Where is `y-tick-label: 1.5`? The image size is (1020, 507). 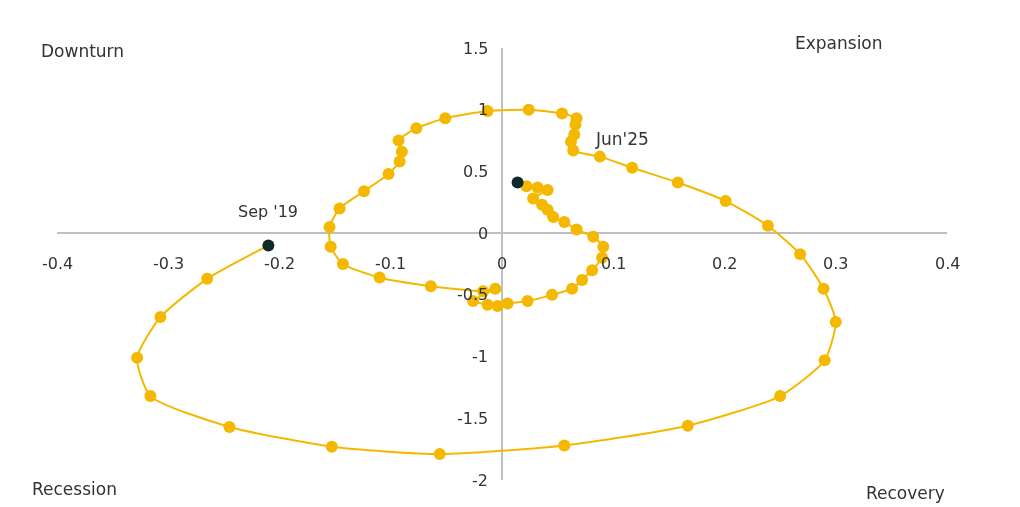 y-tick-label: 1.5 is located at coordinates (476, 48).